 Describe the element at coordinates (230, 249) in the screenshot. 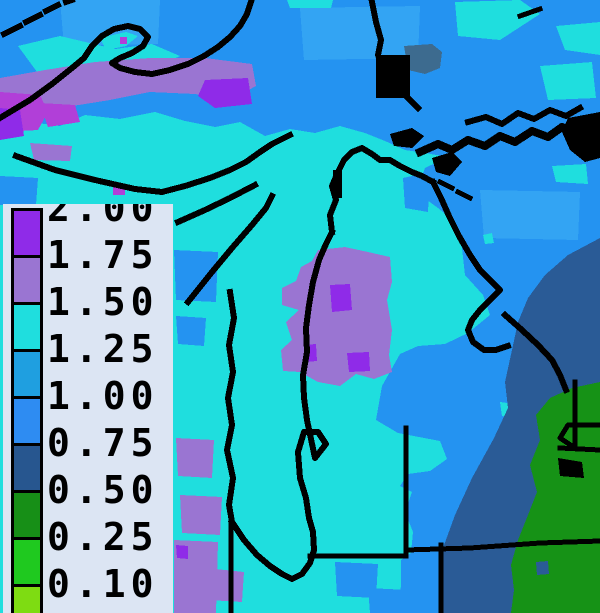

I see `door-peninsula-shoreline` at that location.